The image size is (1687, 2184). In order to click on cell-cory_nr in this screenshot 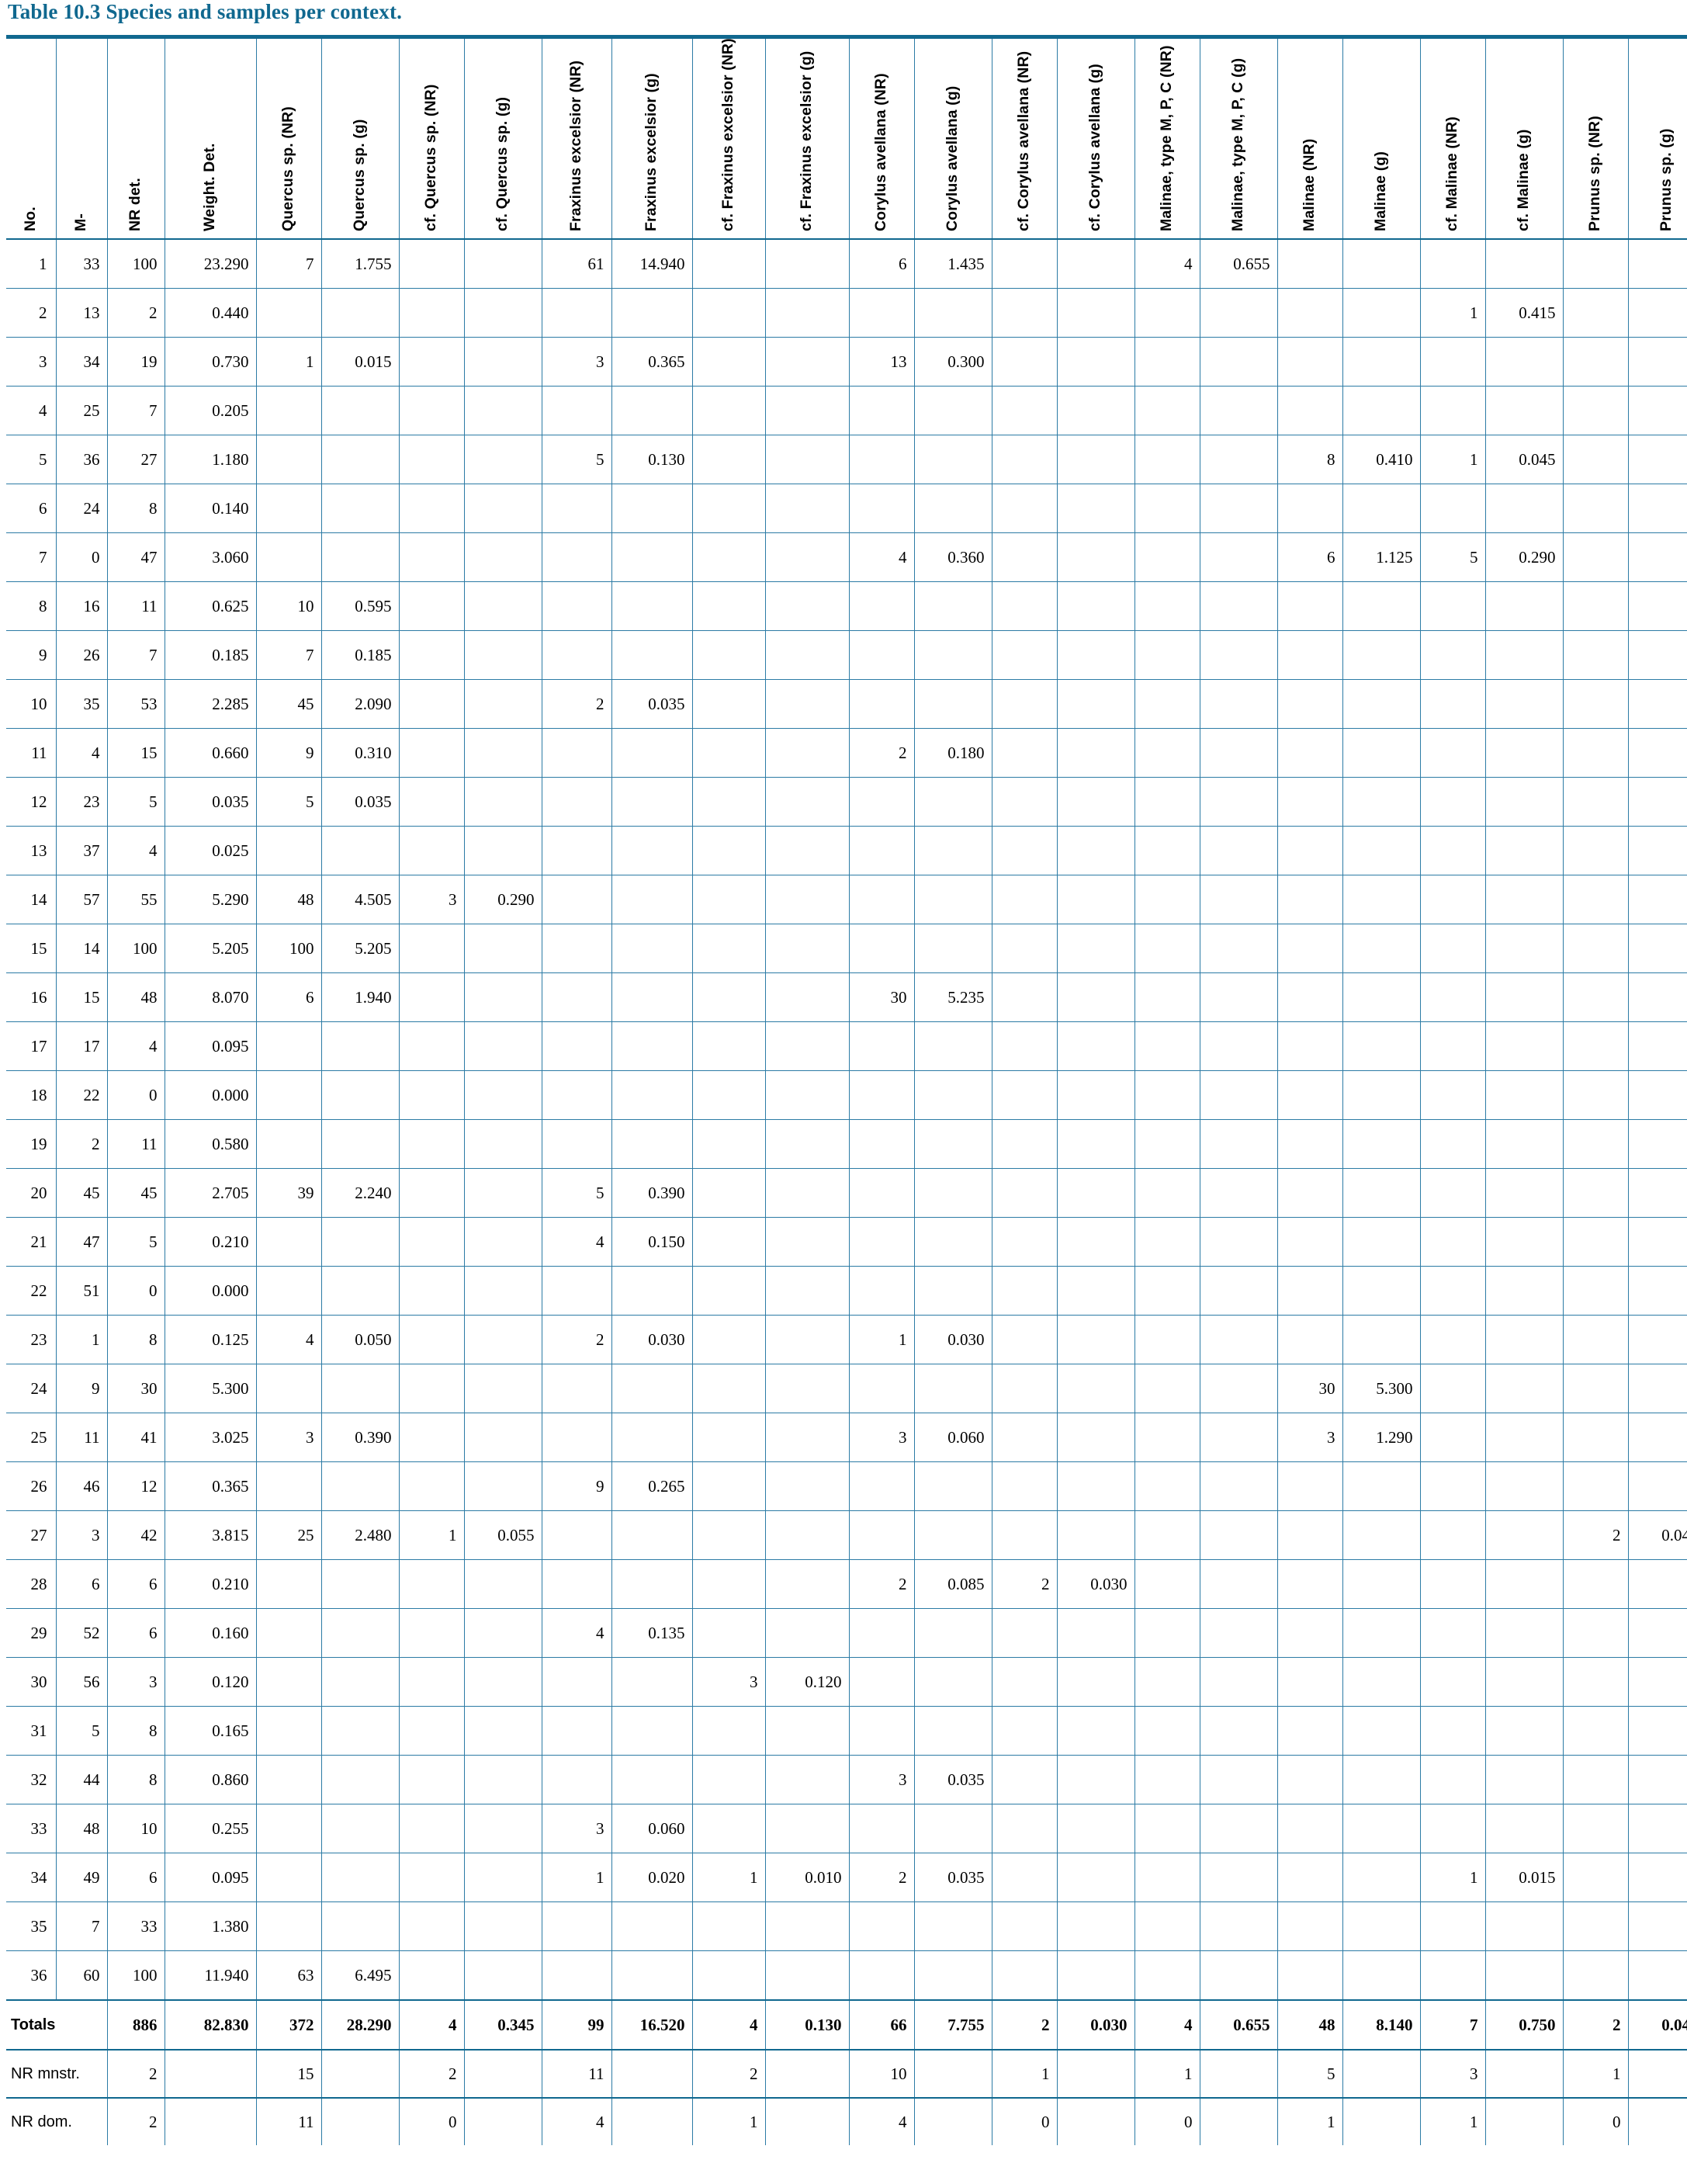, I will do `click(881, 1926)`.